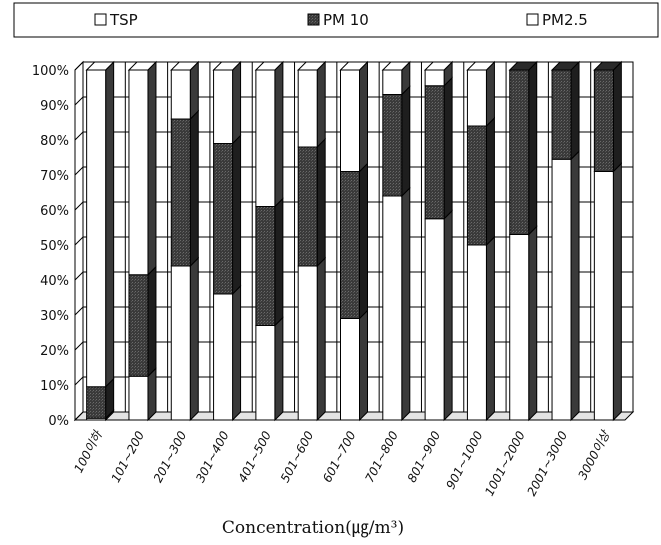  What do you see at coordinates (594, 454) in the screenshot?
I see `x-tick-label: 3000이상` at bounding box center [594, 454].